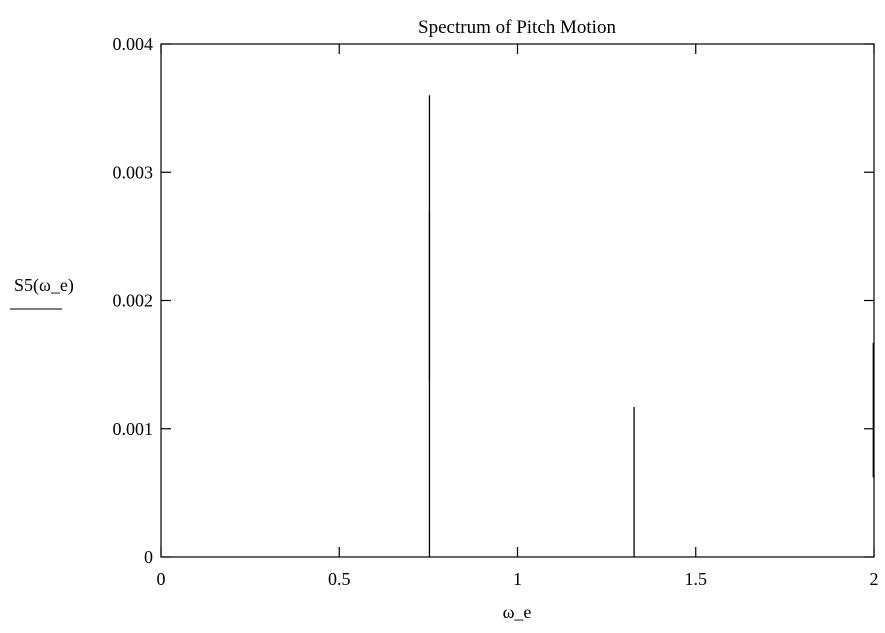  I want to click on y-tick-labels: 0 0.001 0.002 0.003 0.004, so click(133, 300).